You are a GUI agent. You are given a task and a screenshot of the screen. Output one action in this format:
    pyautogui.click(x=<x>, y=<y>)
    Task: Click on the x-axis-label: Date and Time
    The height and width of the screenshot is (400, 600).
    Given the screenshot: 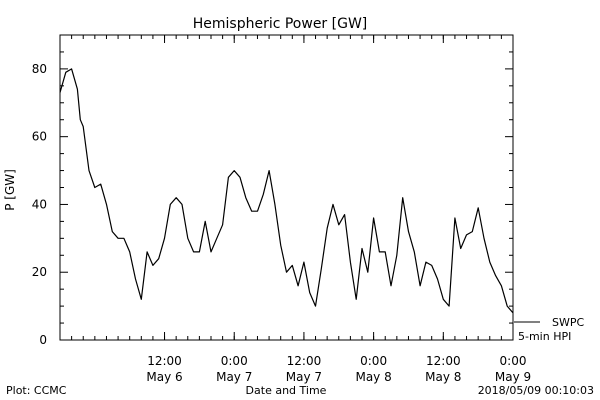 What is the action you would take?
    pyautogui.click(x=286, y=390)
    